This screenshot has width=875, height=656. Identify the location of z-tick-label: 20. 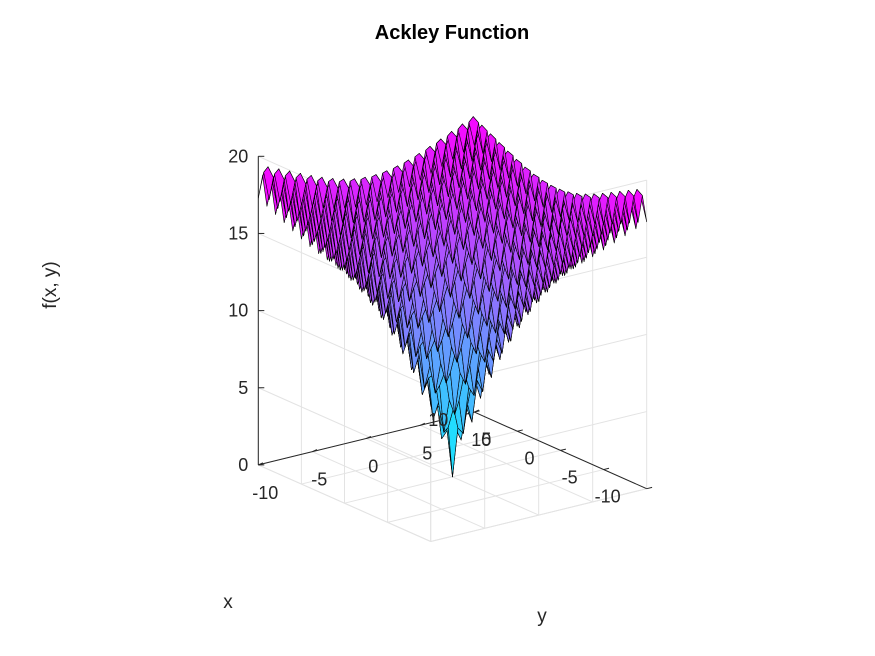
(238, 156).